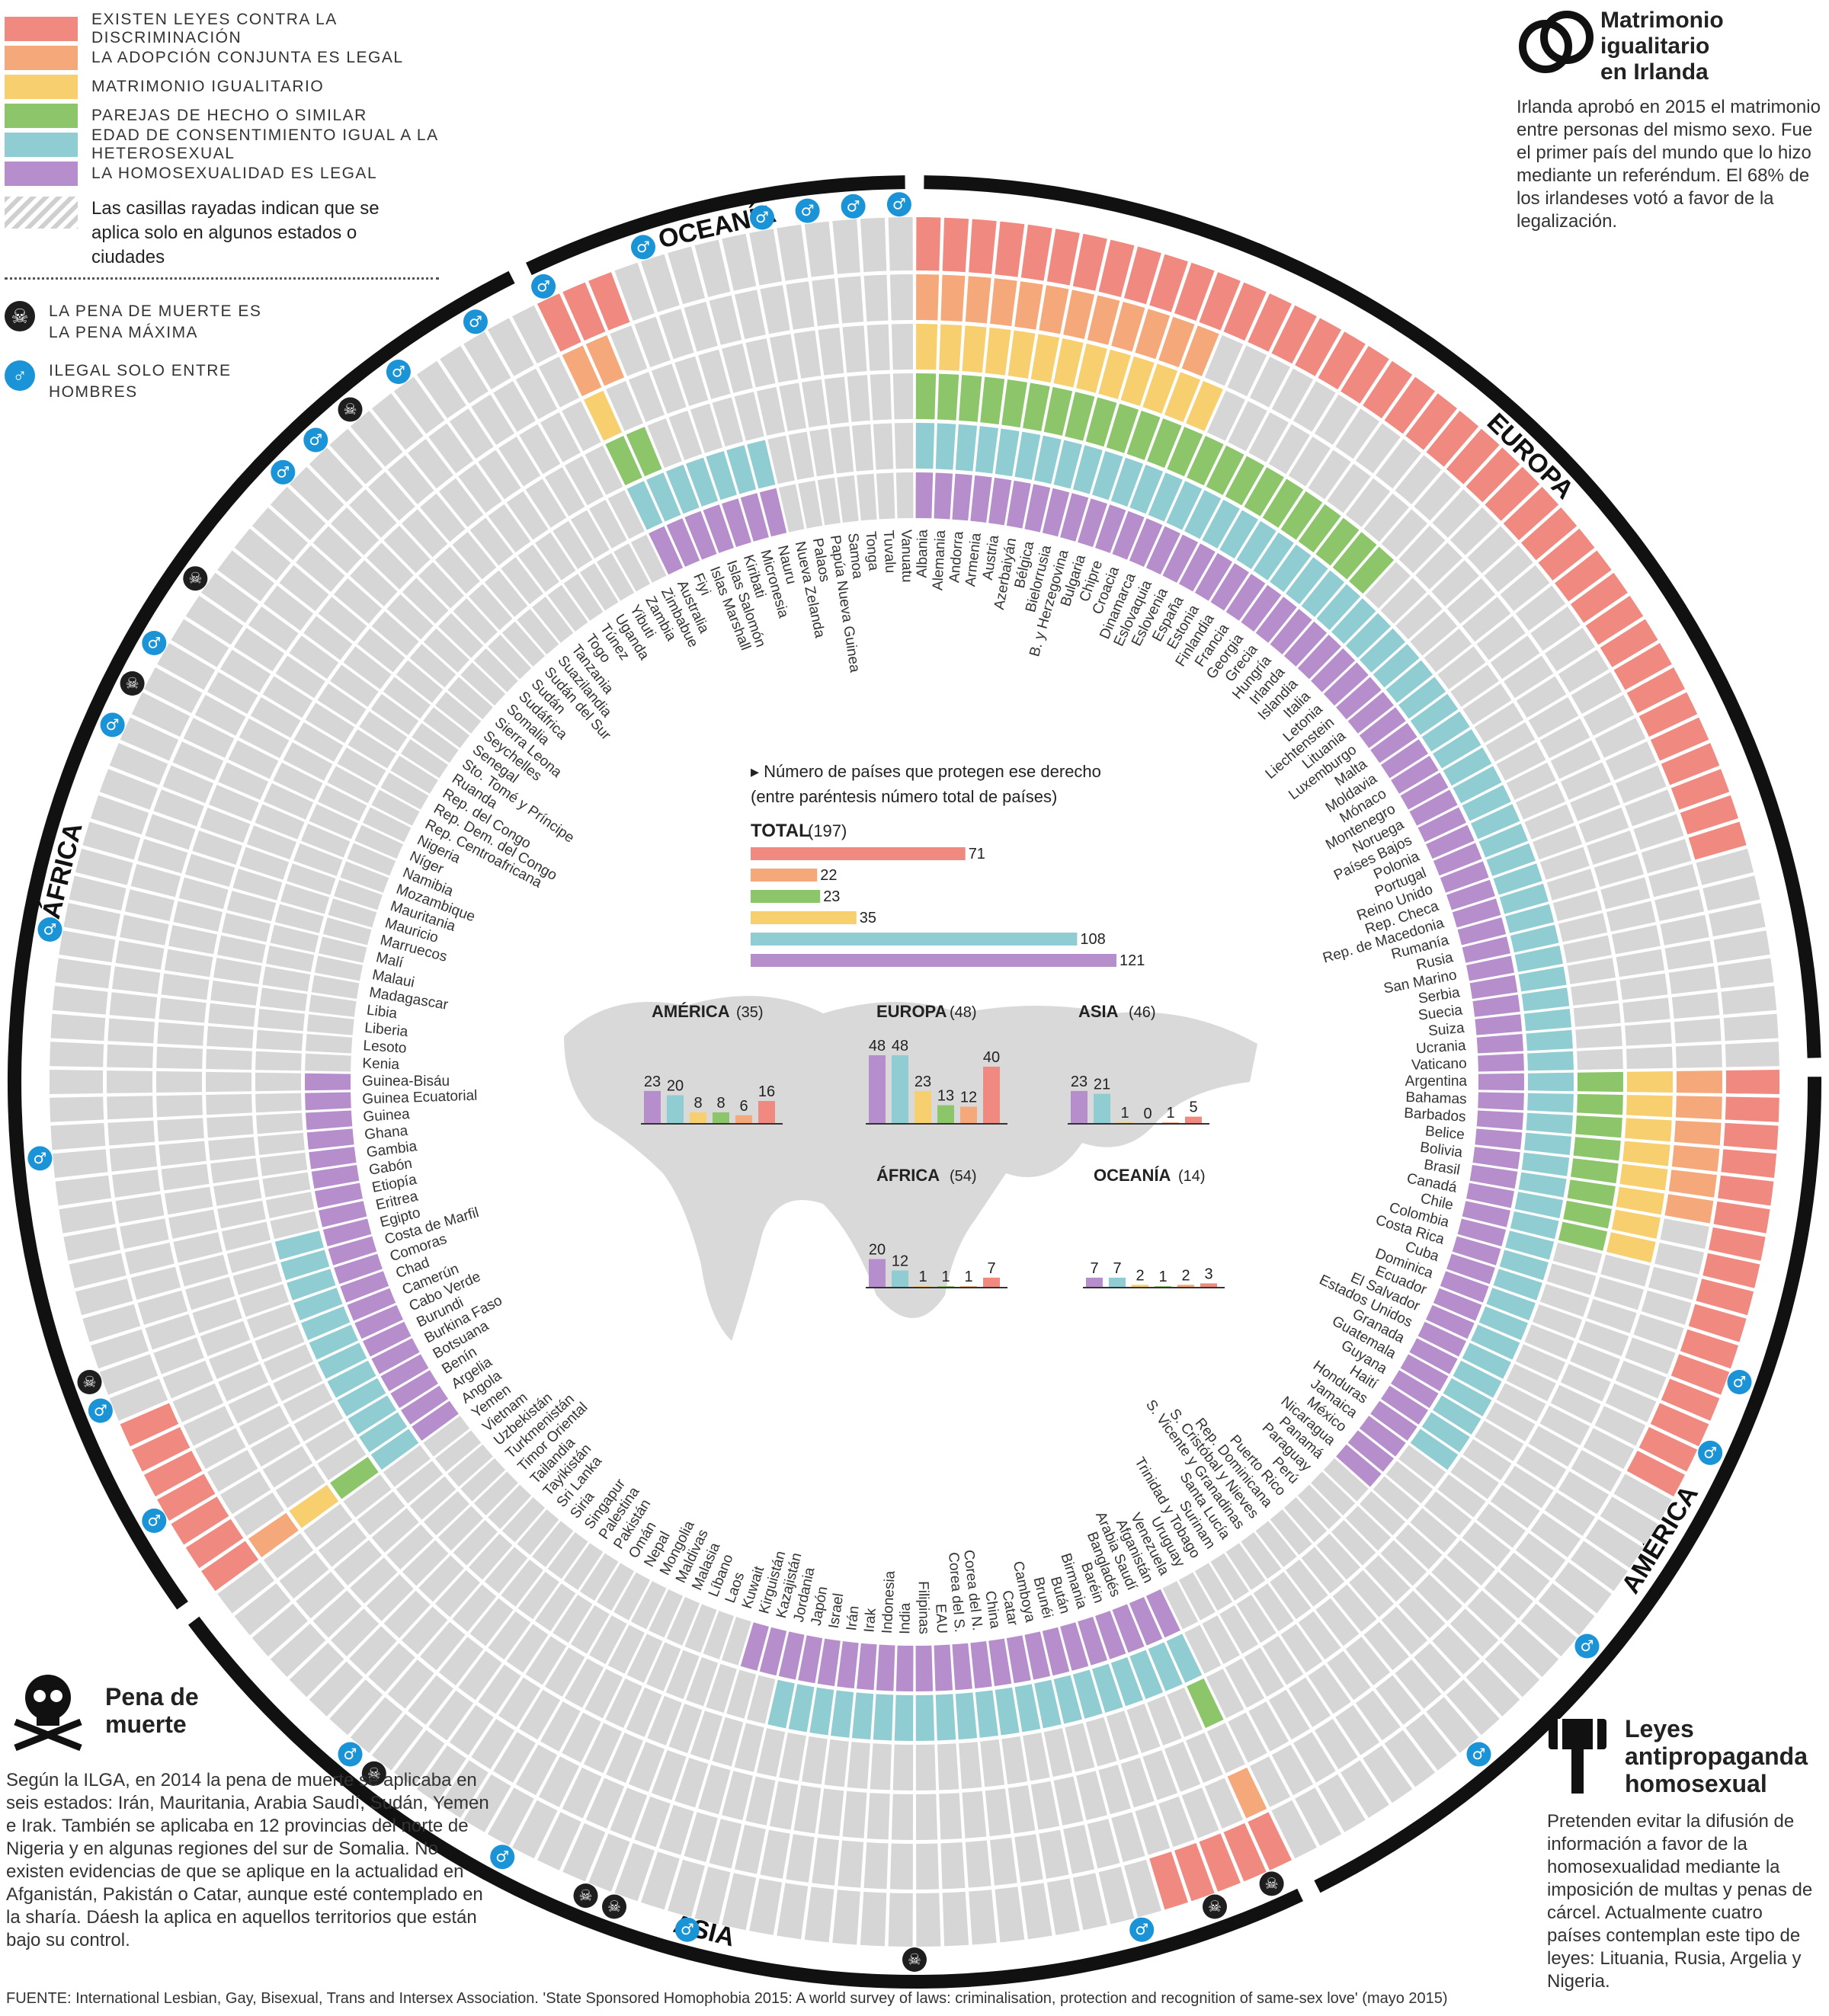 The image size is (1829, 2016). Describe the element at coordinates (1435, 1115) in the screenshot. I see `country-label: Barbados` at that location.